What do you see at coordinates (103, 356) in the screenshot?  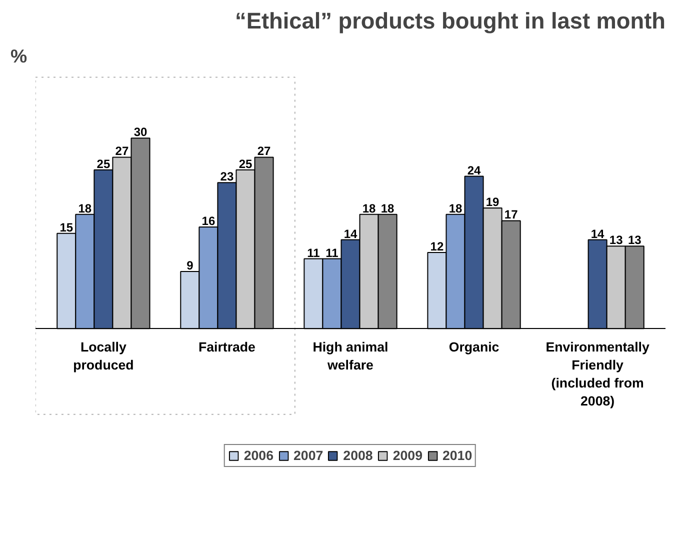 I see `x-tick-label: Locally produced` at bounding box center [103, 356].